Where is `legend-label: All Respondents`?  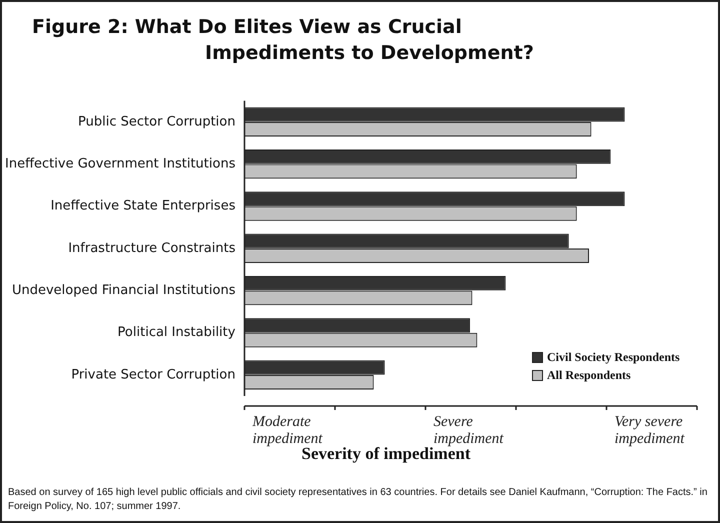
legend-label: All Respondents is located at coordinates (589, 375).